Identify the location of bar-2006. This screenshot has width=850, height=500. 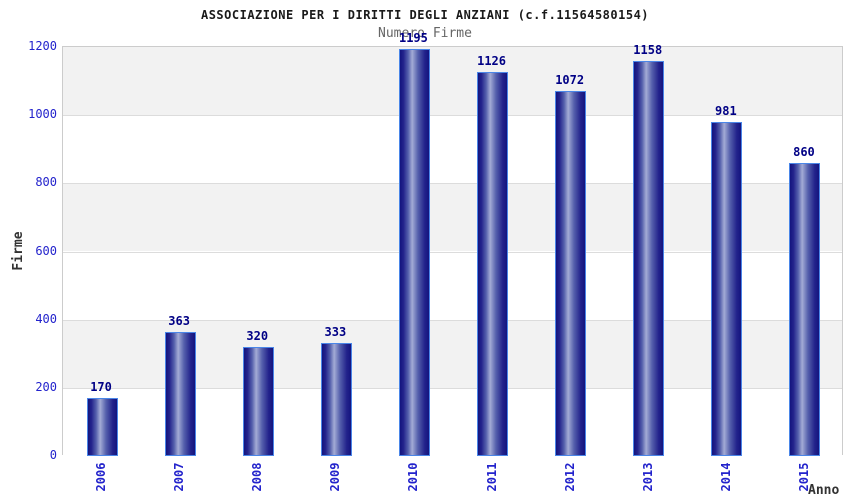
(102, 427).